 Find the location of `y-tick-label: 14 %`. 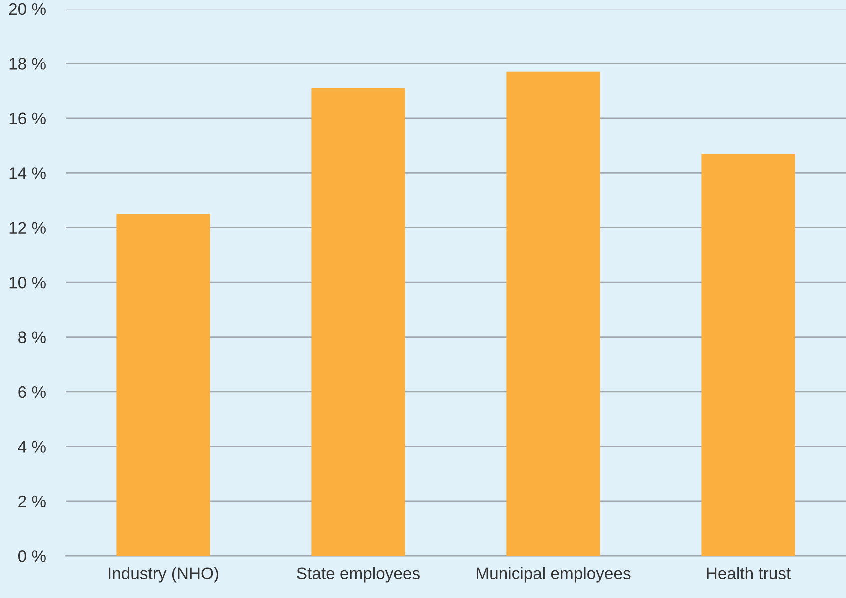

y-tick-label: 14 % is located at coordinates (28, 174).